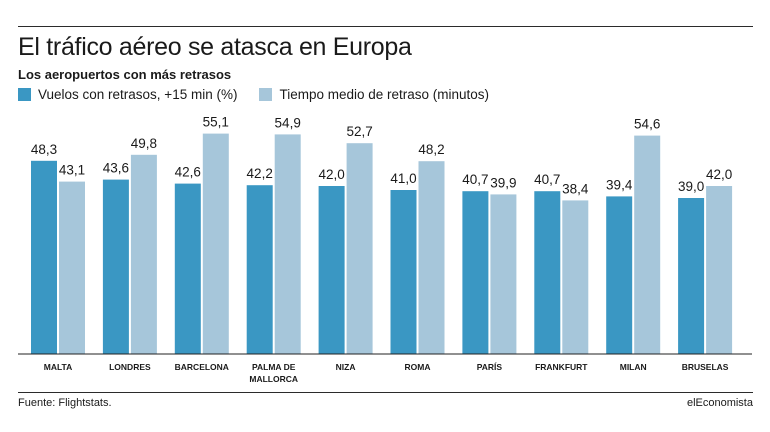 The width and height of the screenshot is (770, 432). What do you see at coordinates (130, 367) in the screenshot?
I see `category-label-2: LONDRES` at bounding box center [130, 367].